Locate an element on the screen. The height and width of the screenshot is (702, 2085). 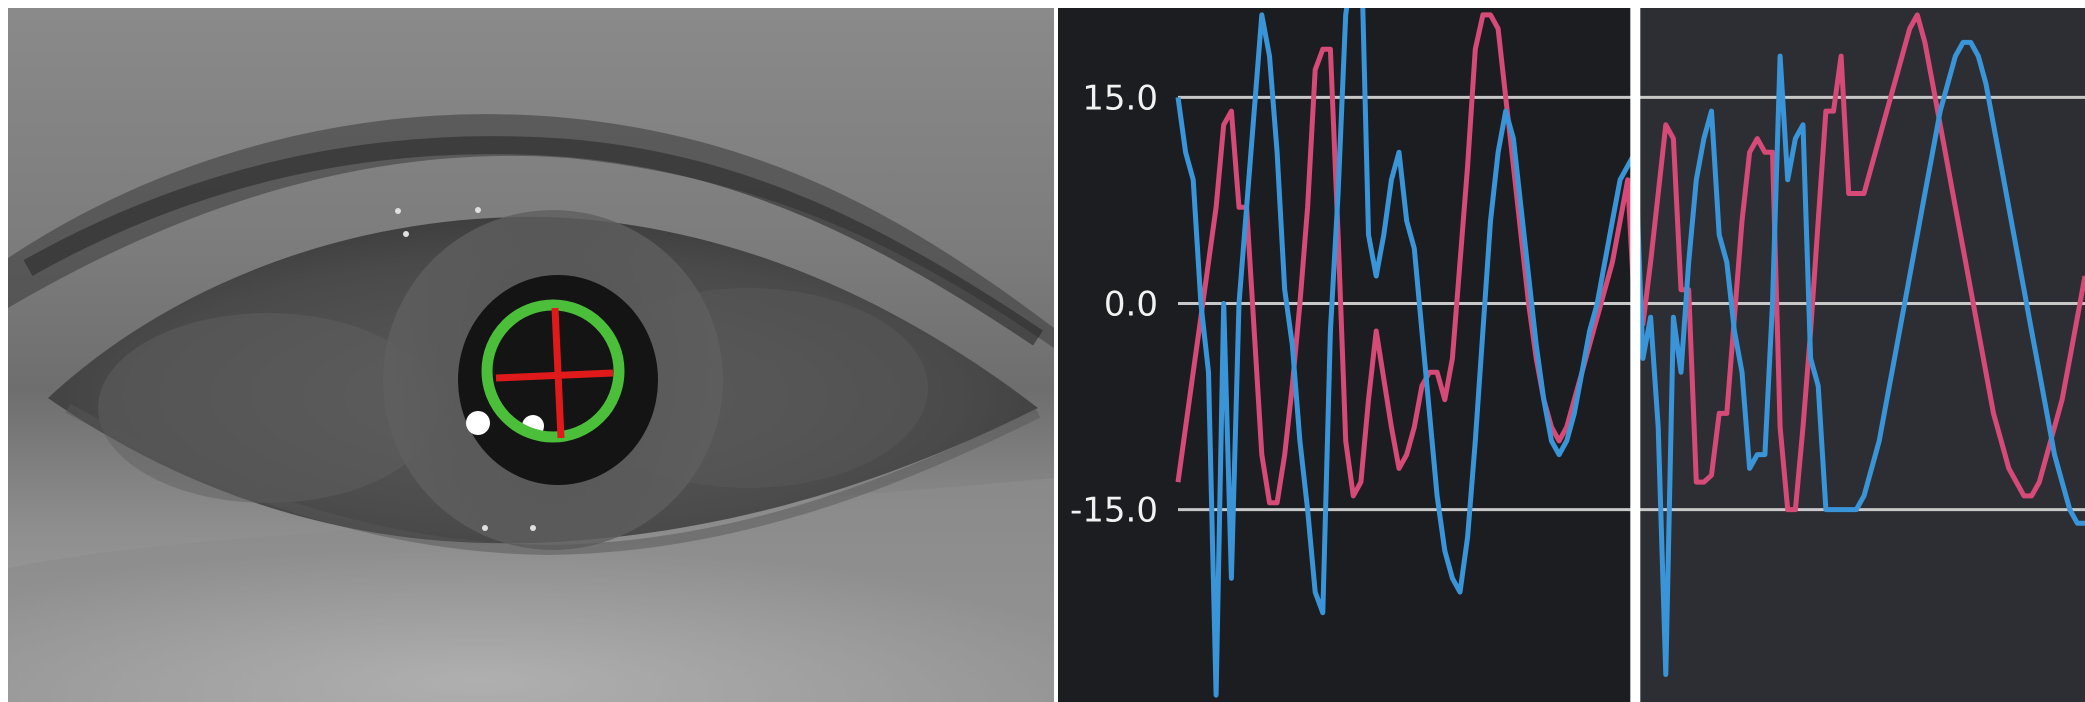
pupil-tracker is located at coordinates (553, 371).